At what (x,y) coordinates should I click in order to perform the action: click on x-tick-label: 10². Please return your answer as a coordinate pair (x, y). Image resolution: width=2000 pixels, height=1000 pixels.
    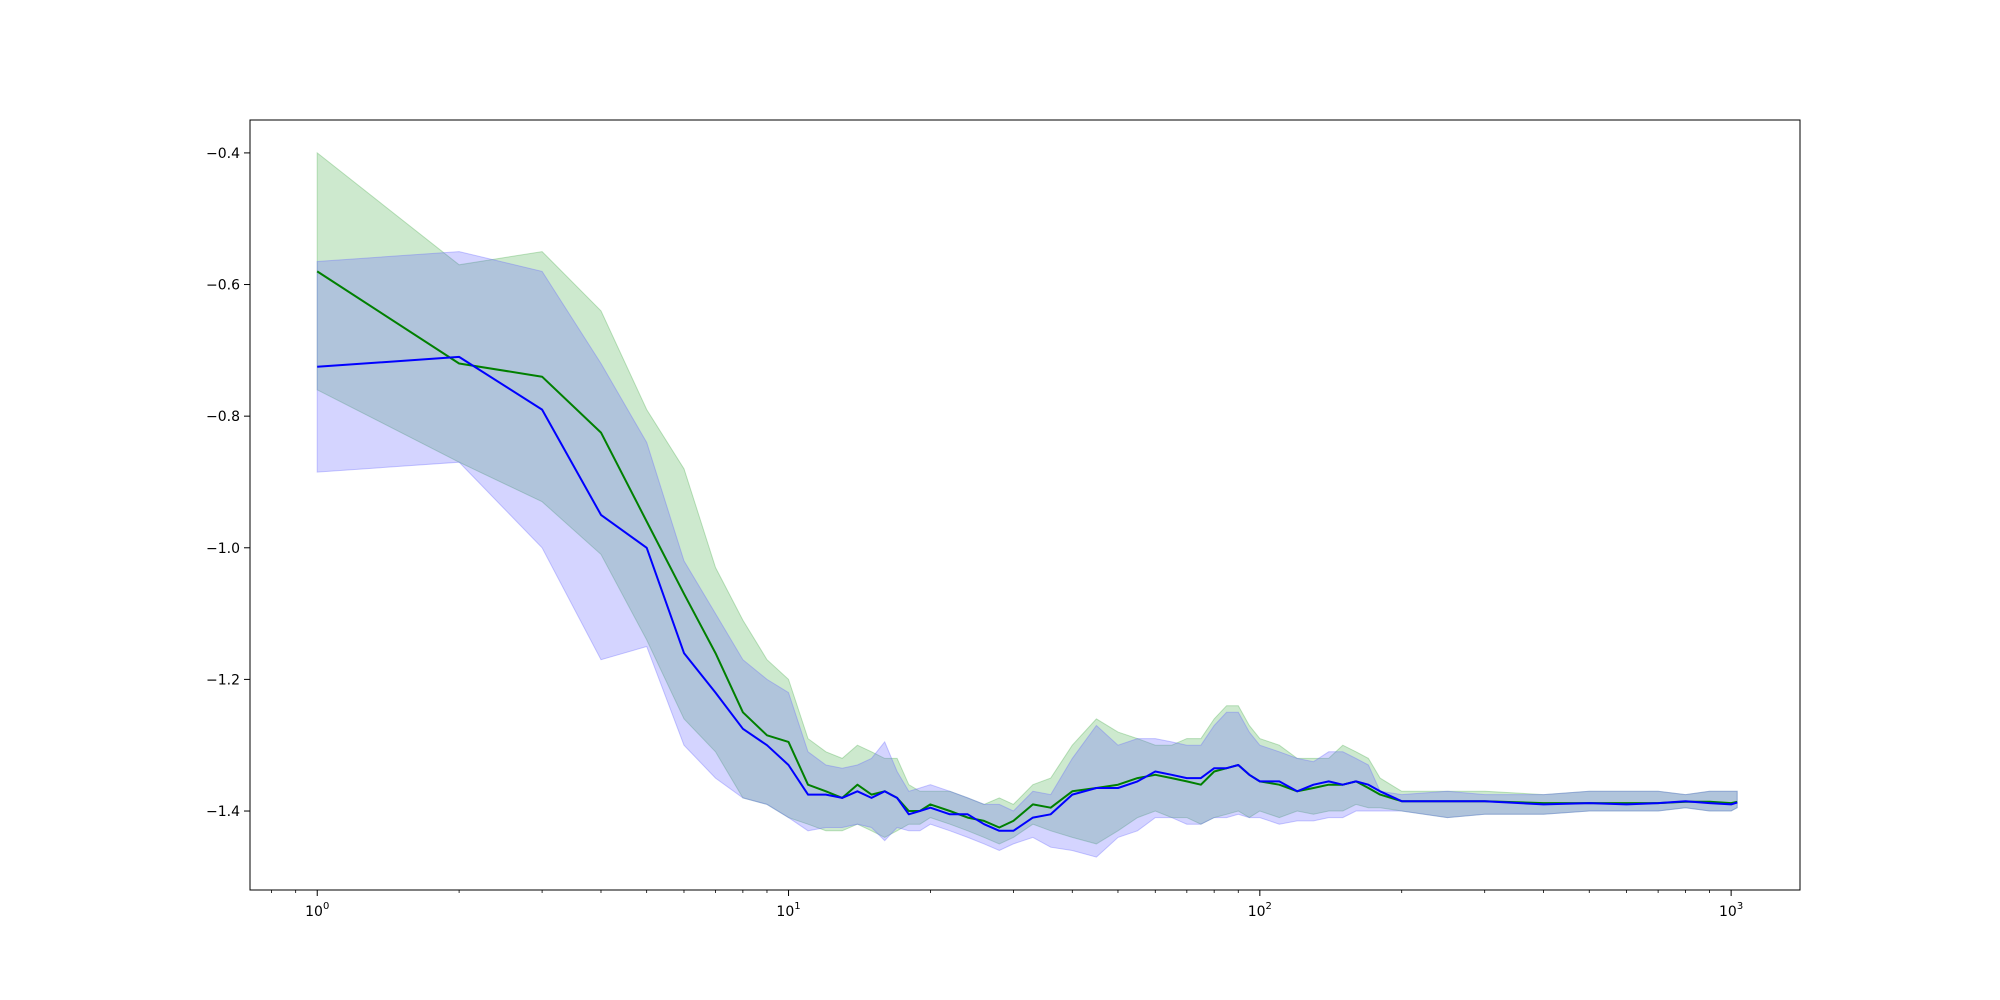
    Looking at the image, I should click on (1260, 910).